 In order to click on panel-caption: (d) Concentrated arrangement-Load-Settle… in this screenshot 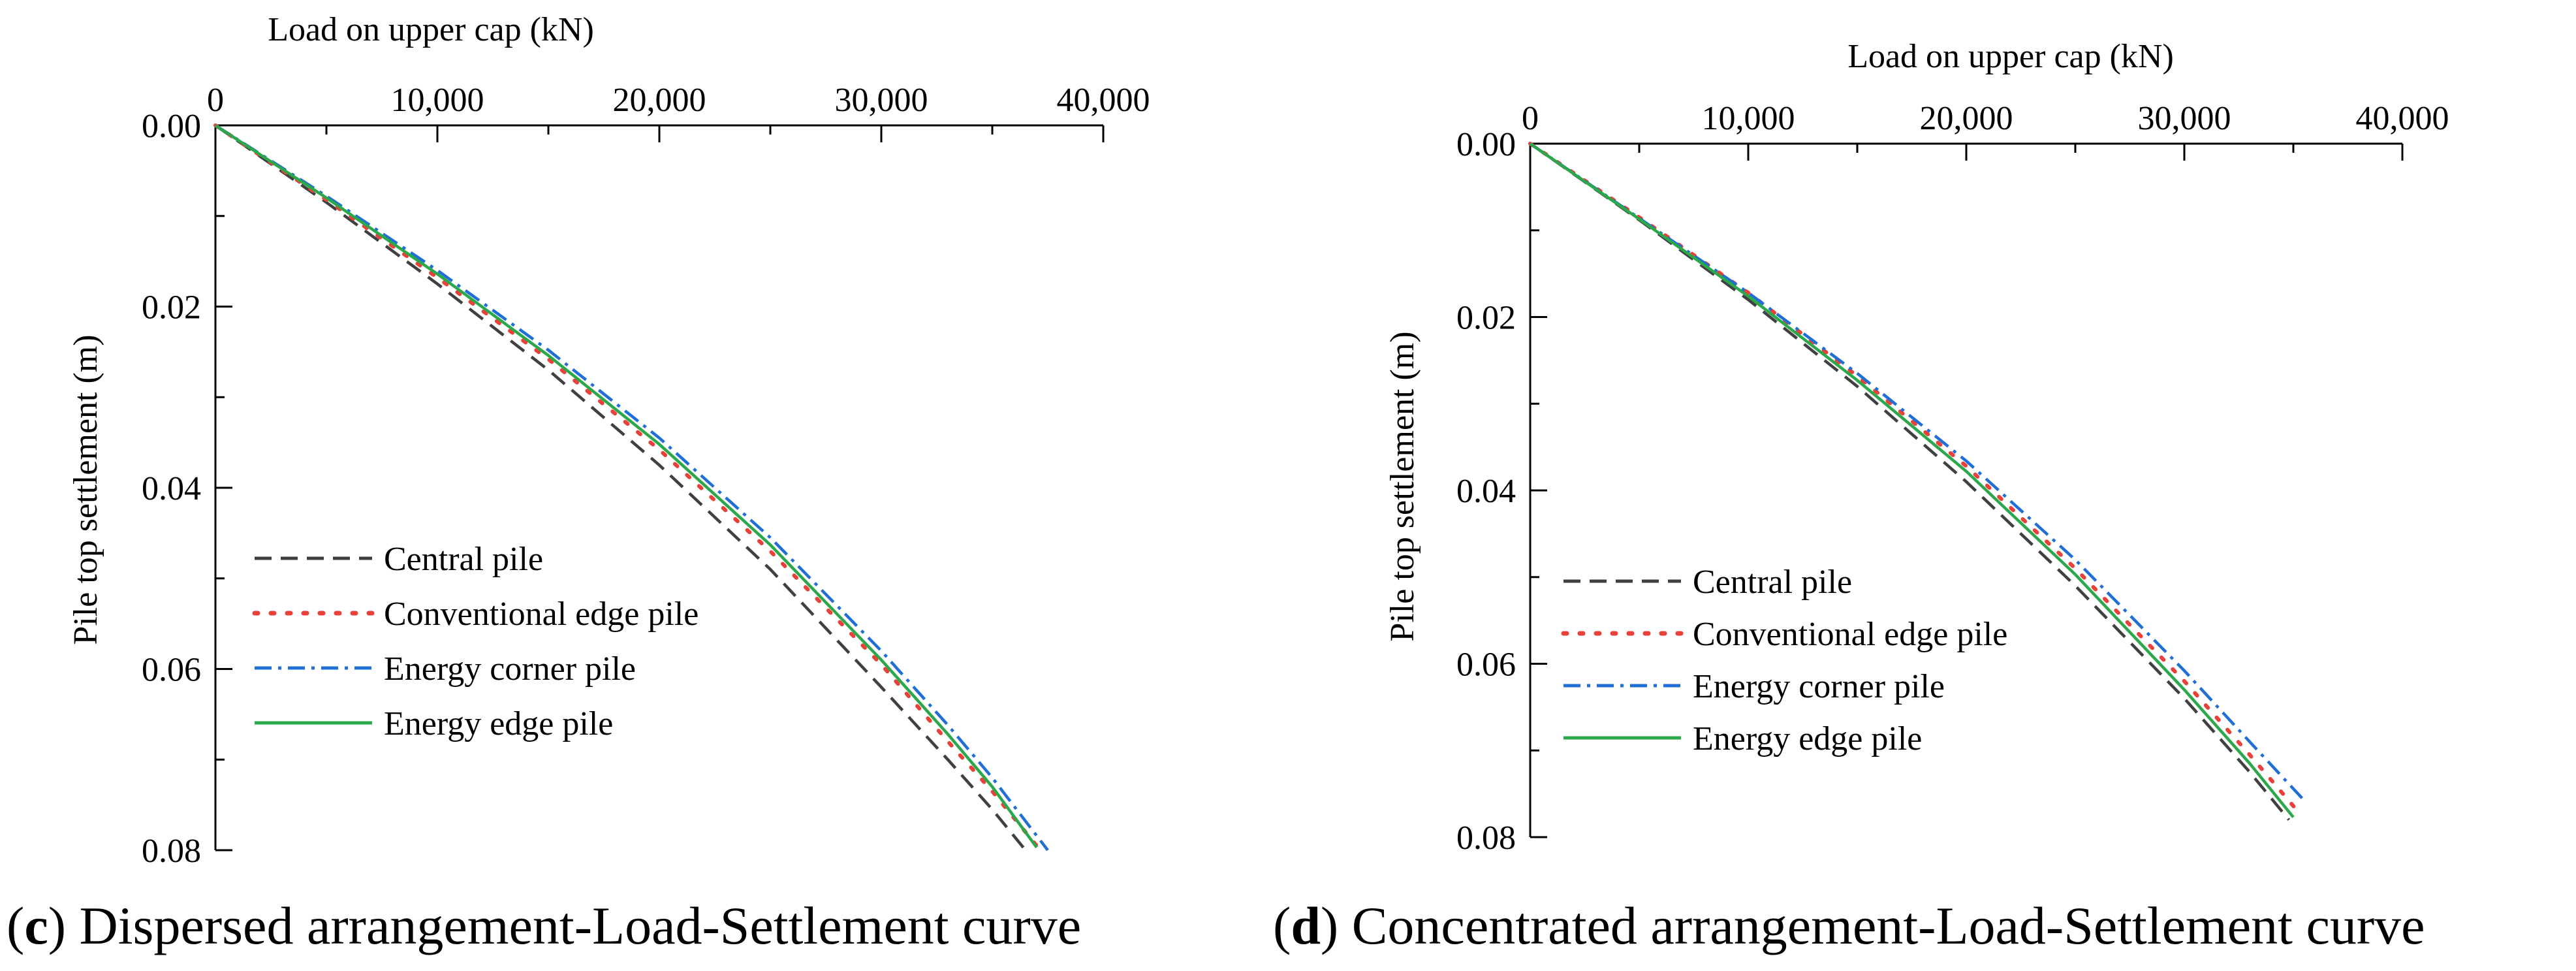, I will do `click(1849, 925)`.